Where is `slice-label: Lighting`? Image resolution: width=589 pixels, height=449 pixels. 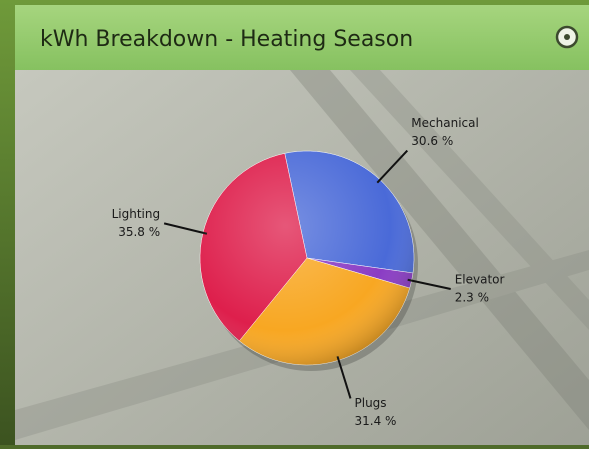
slice-label: Lighting is located at coordinates (136, 214).